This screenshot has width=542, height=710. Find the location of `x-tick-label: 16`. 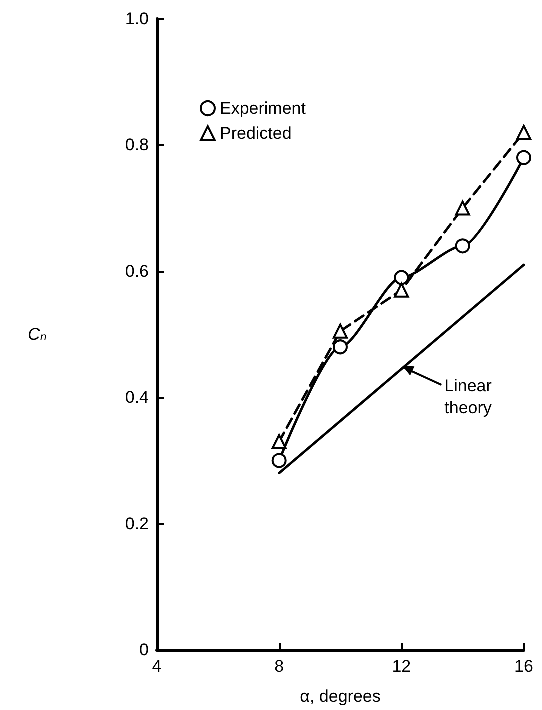

x-tick-label: 16 is located at coordinates (524, 666).